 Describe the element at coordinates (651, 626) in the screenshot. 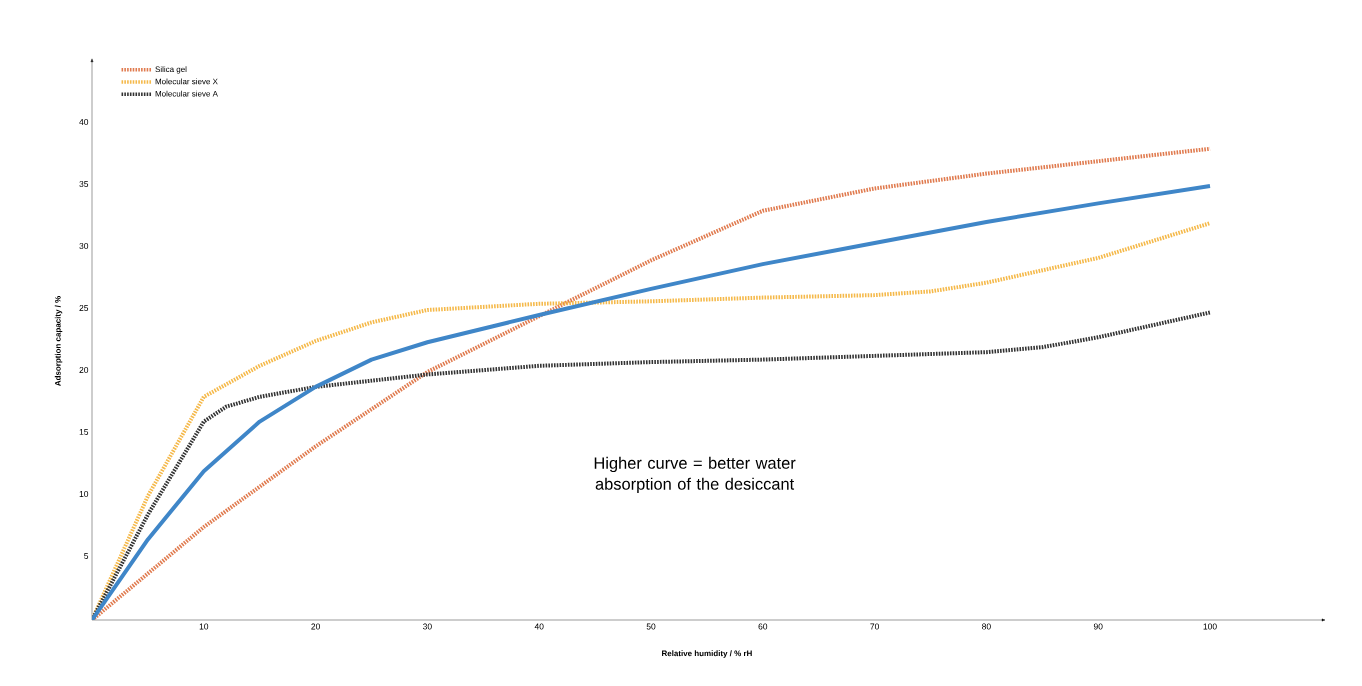

I see `x-tick-label: 50` at that location.